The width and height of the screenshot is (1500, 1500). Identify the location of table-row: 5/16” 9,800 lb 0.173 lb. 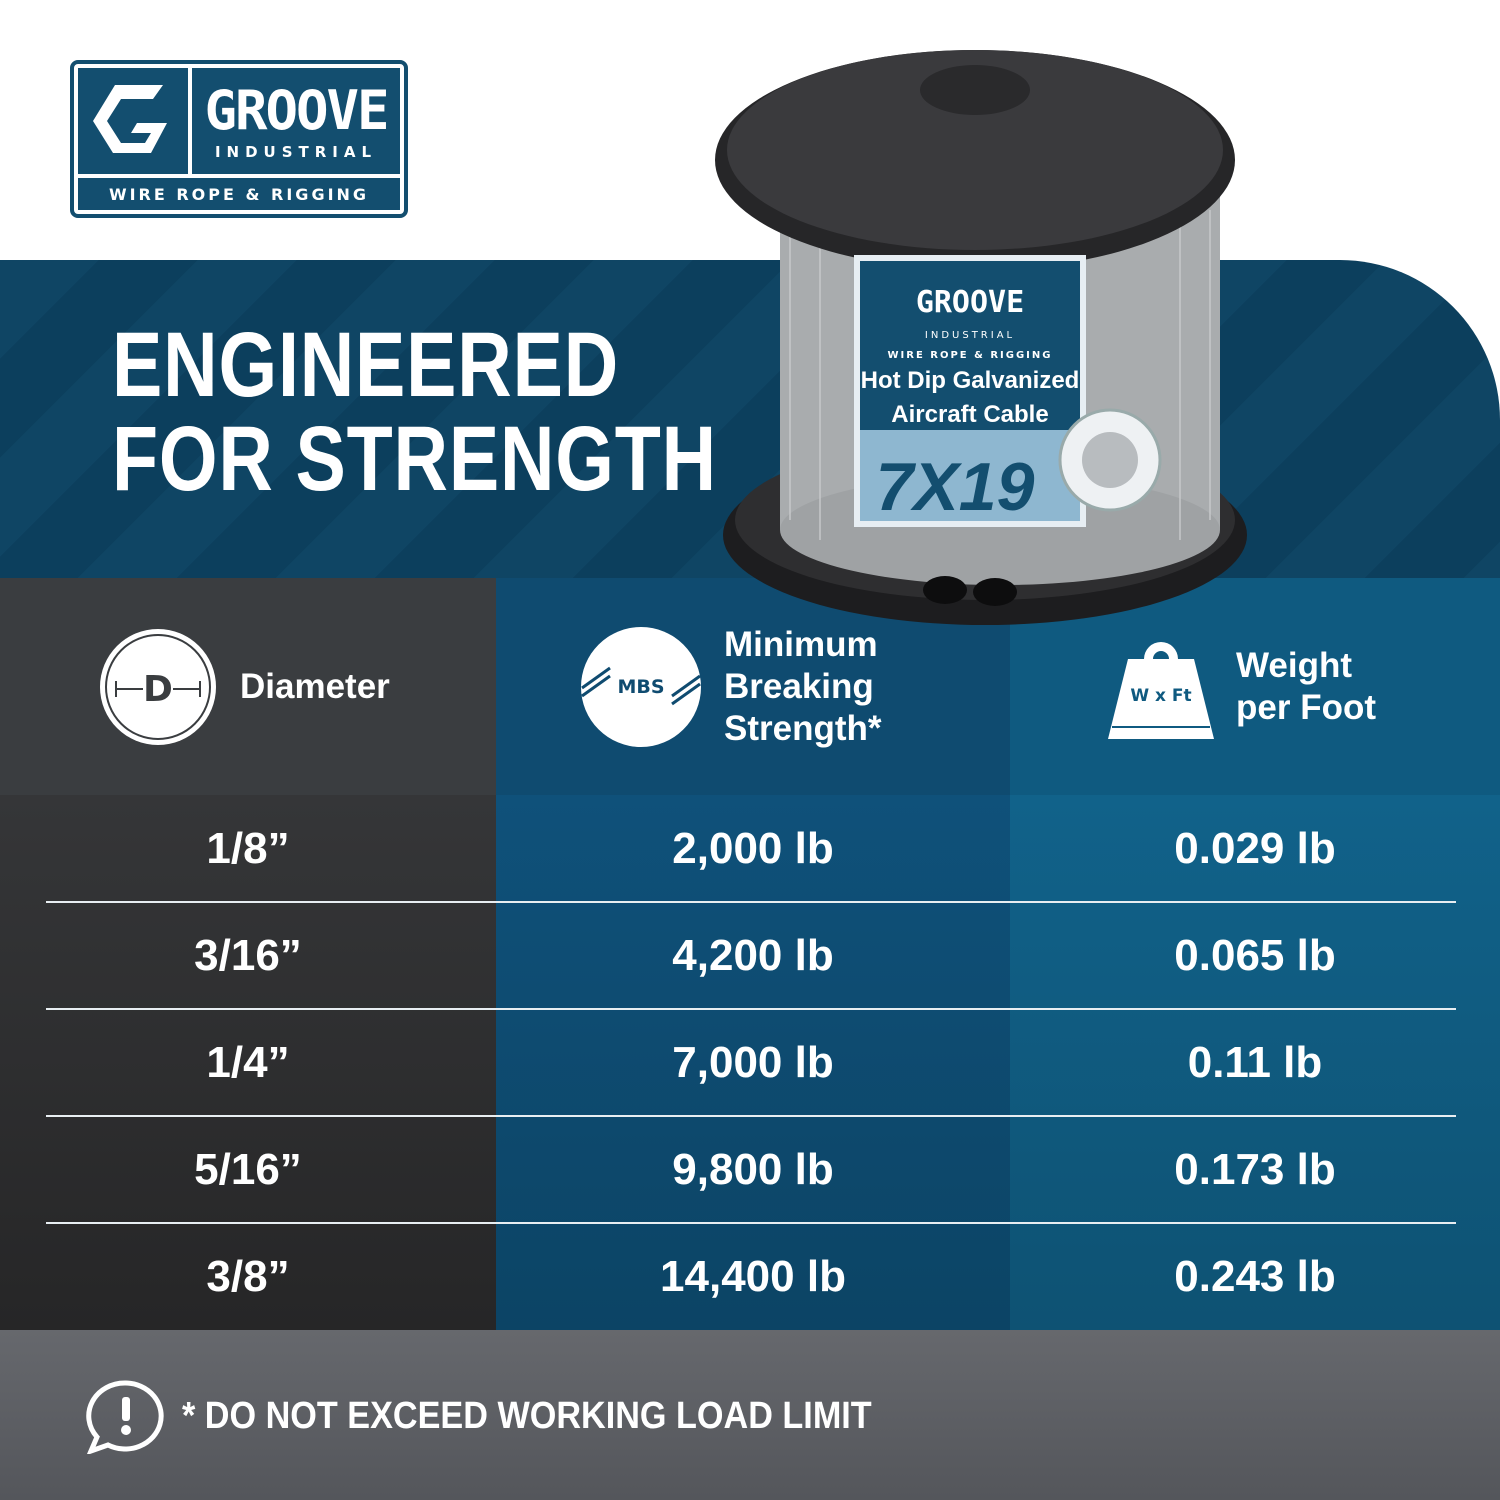
(750, 1170).